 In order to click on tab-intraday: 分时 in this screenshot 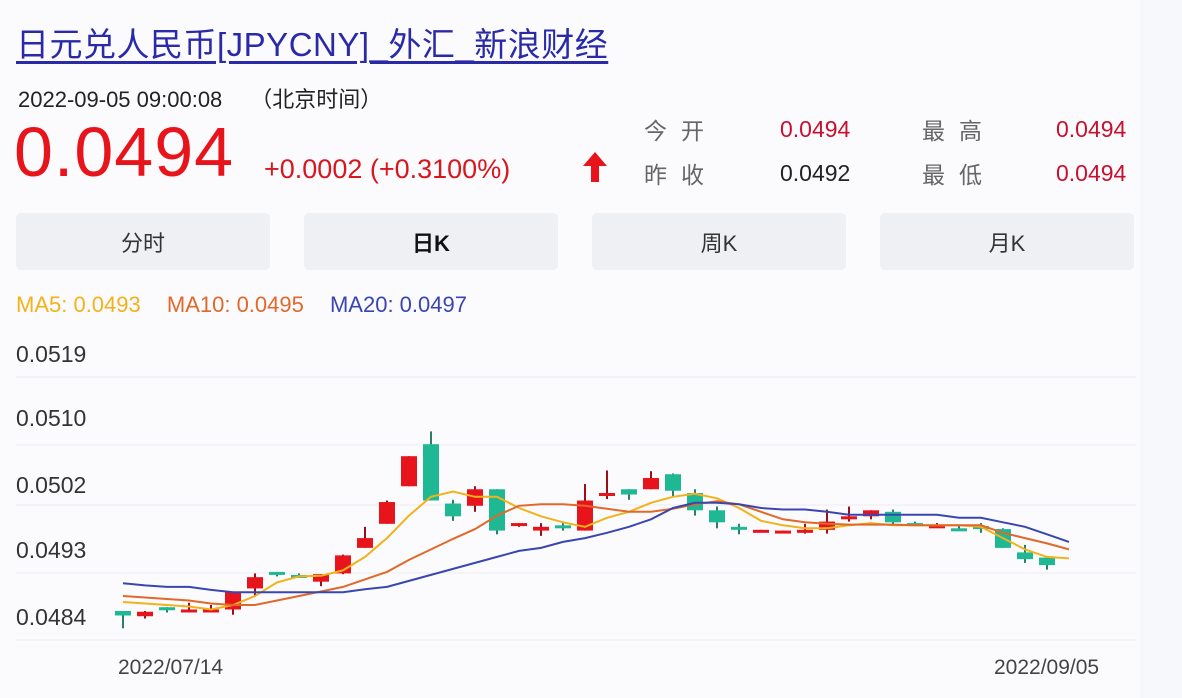, I will do `click(143, 241)`.